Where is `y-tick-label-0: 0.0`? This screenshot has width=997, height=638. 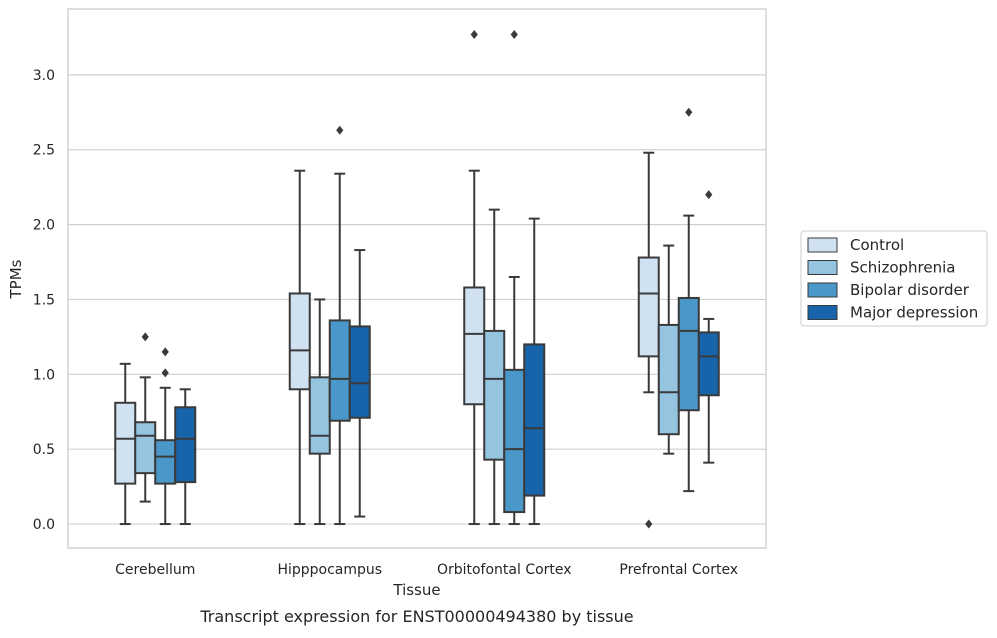
y-tick-label-0: 0.0 is located at coordinates (44, 525).